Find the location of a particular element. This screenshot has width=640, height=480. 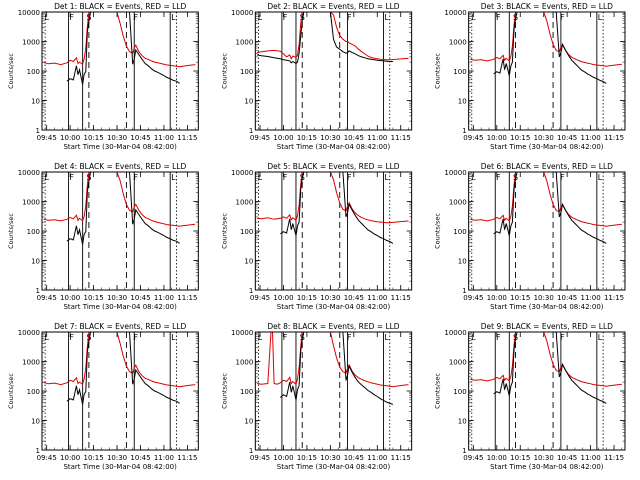

panel-title: Det 8: BLACK = Events, RED = LLD is located at coordinates (333, 326).